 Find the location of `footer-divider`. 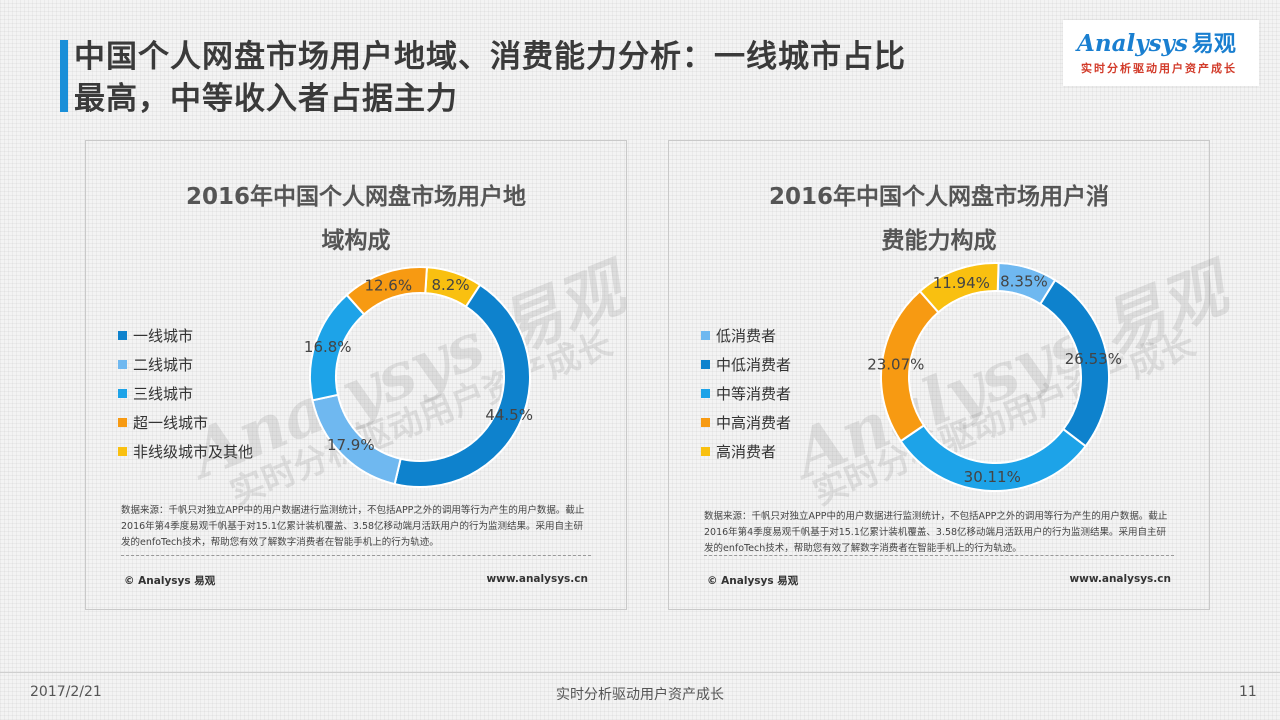

footer-divider is located at coordinates (640, 672).